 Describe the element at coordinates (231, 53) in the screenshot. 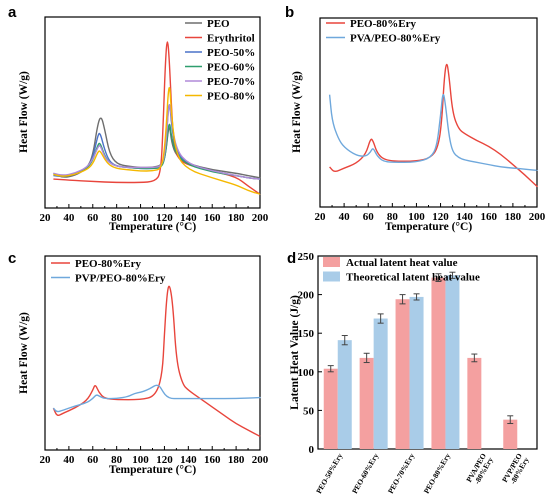

I see `legend-label: PEO-50%` at that location.